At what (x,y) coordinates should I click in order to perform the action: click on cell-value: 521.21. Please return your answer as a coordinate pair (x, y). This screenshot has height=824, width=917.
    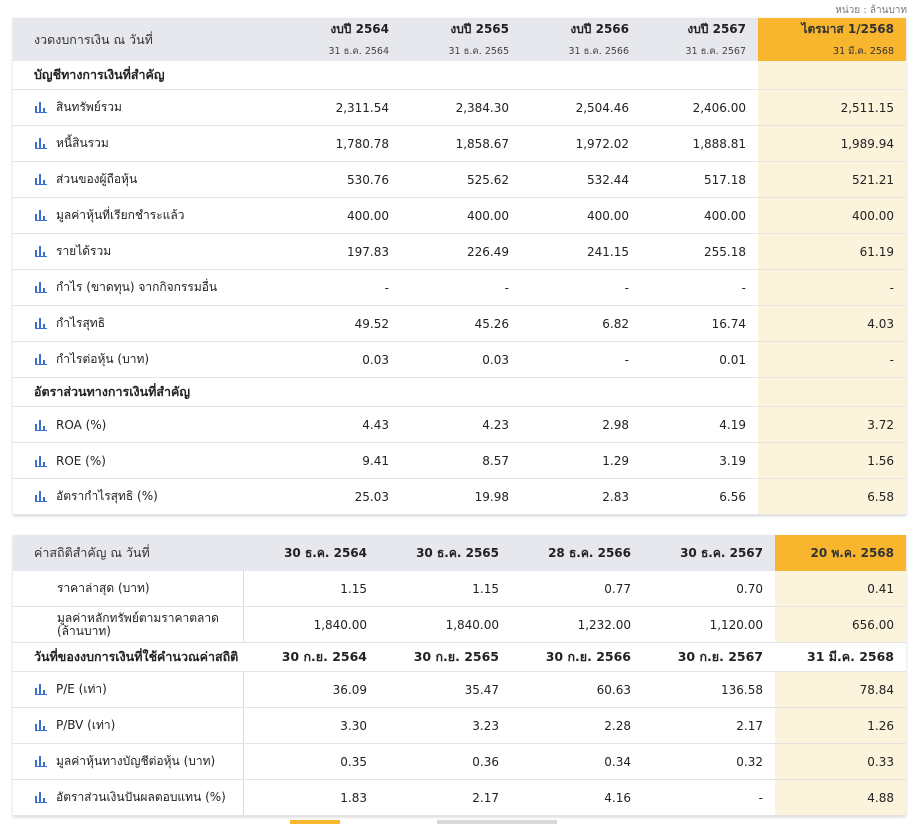
    Looking at the image, I should click on (832, 179).